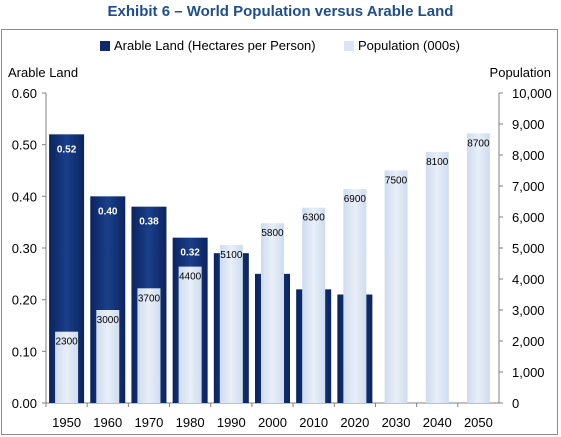 The height and width of the screenshot is (437, 561). I want to click on x-tick-label: 2040, so click(437, 422).